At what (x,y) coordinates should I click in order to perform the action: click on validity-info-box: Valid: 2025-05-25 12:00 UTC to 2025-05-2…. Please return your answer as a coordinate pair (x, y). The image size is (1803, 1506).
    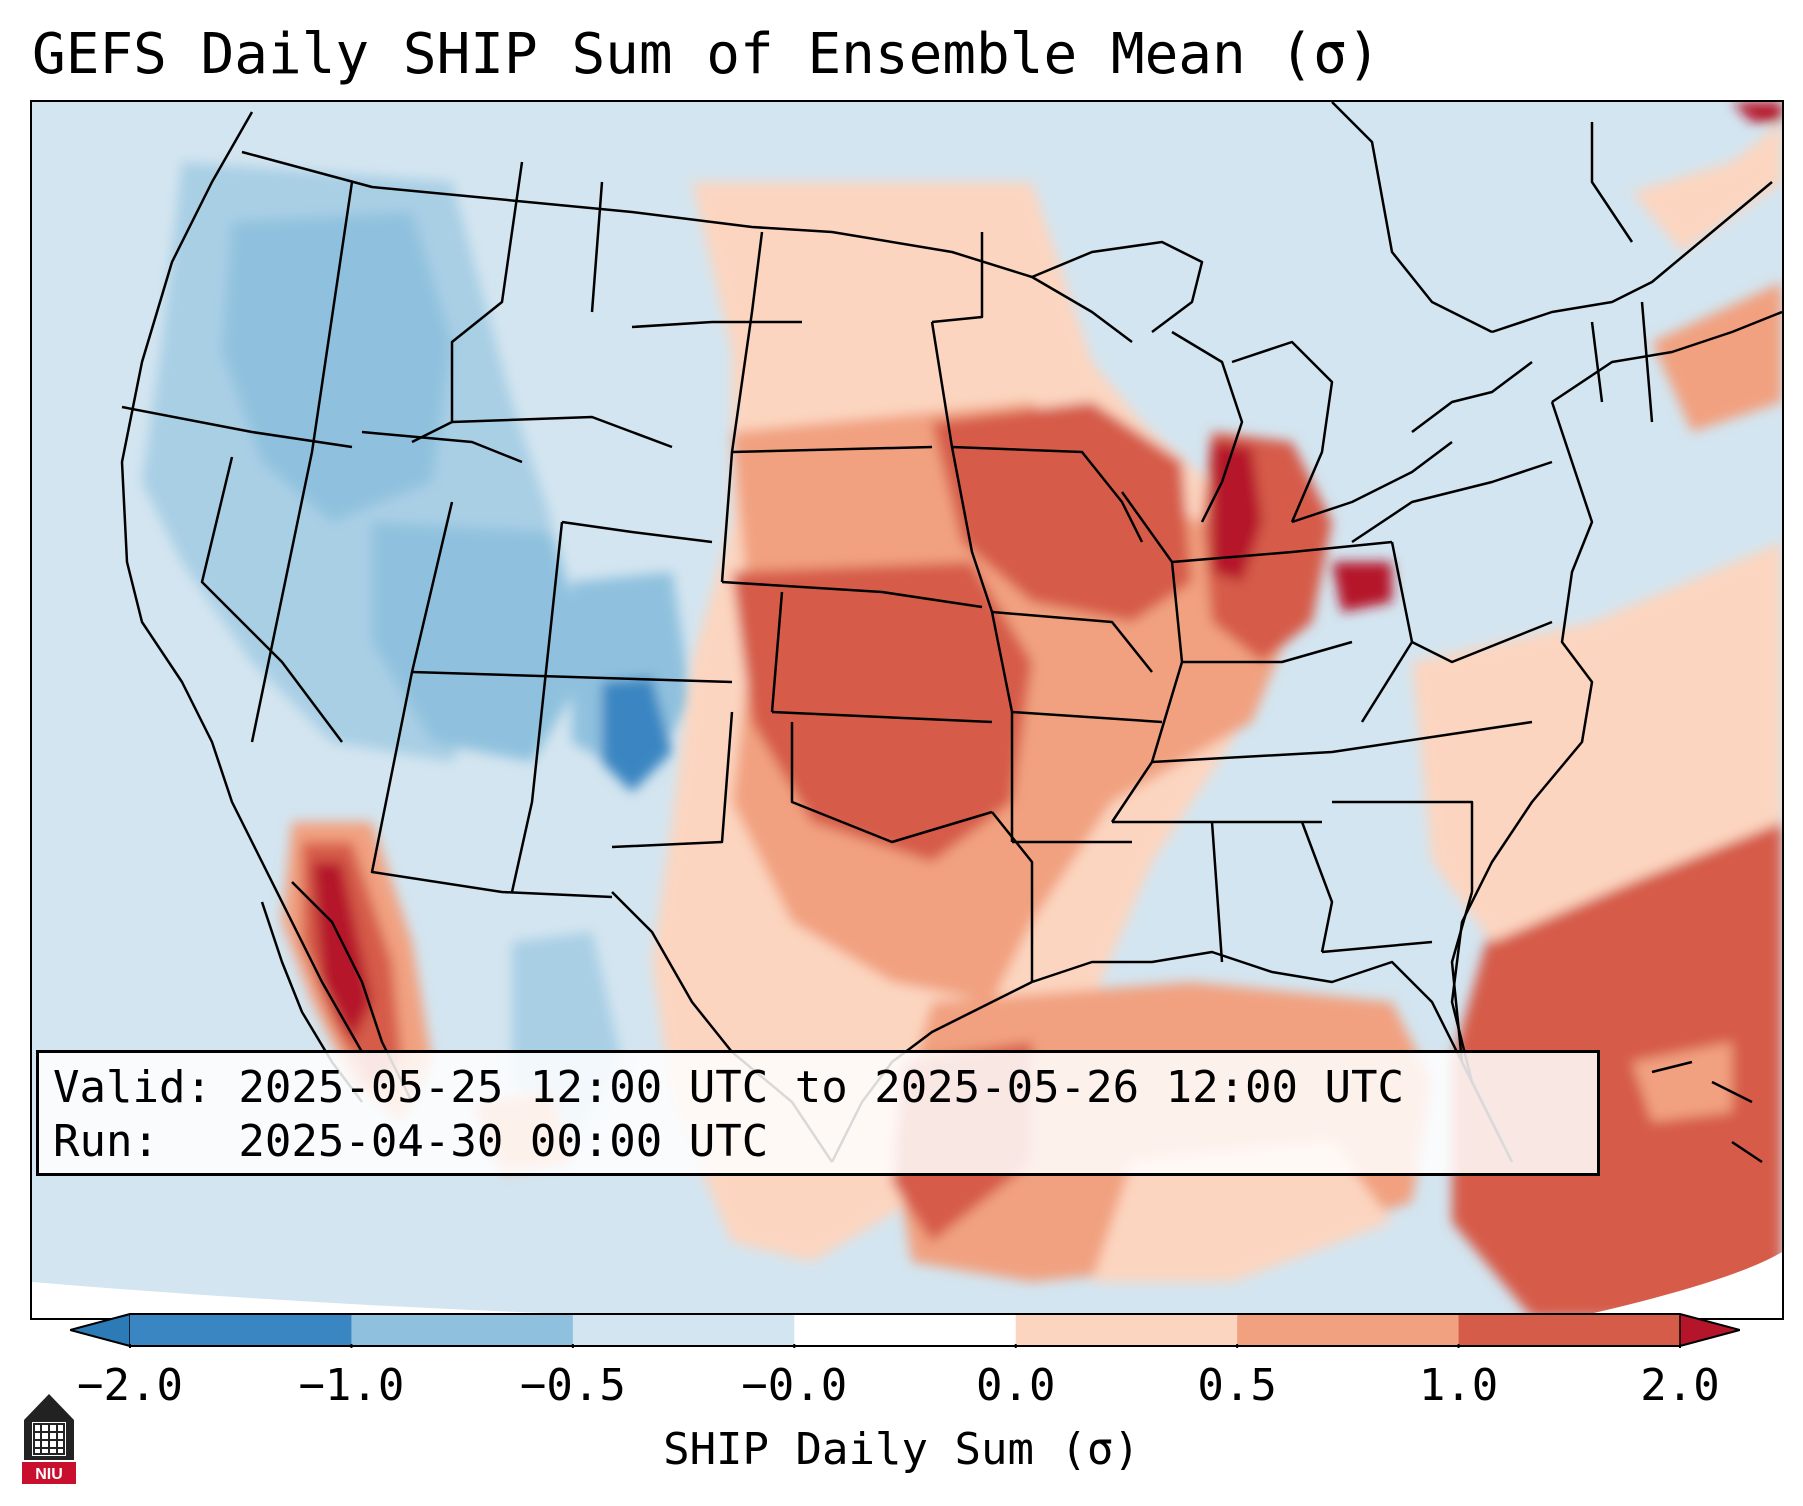
    Looking at the image, I should click on (818, 1113).